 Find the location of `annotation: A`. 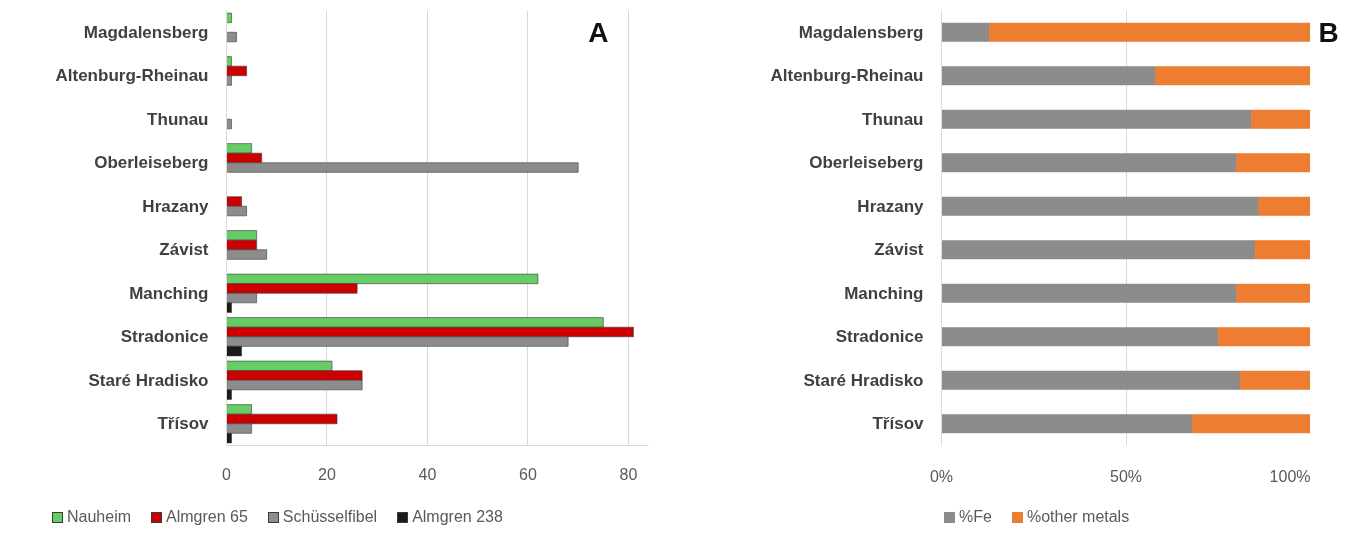

annotation: A is located at coordinates (598, 32).